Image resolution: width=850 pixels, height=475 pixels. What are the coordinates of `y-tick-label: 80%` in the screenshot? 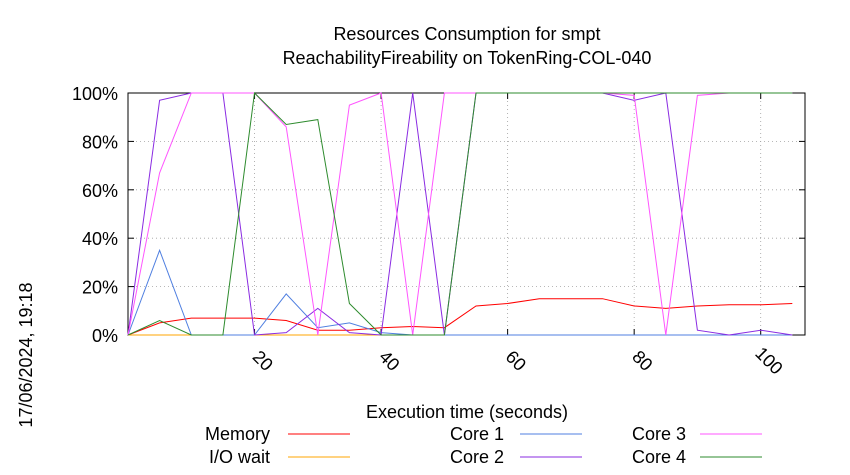 It's located at (100, 142).